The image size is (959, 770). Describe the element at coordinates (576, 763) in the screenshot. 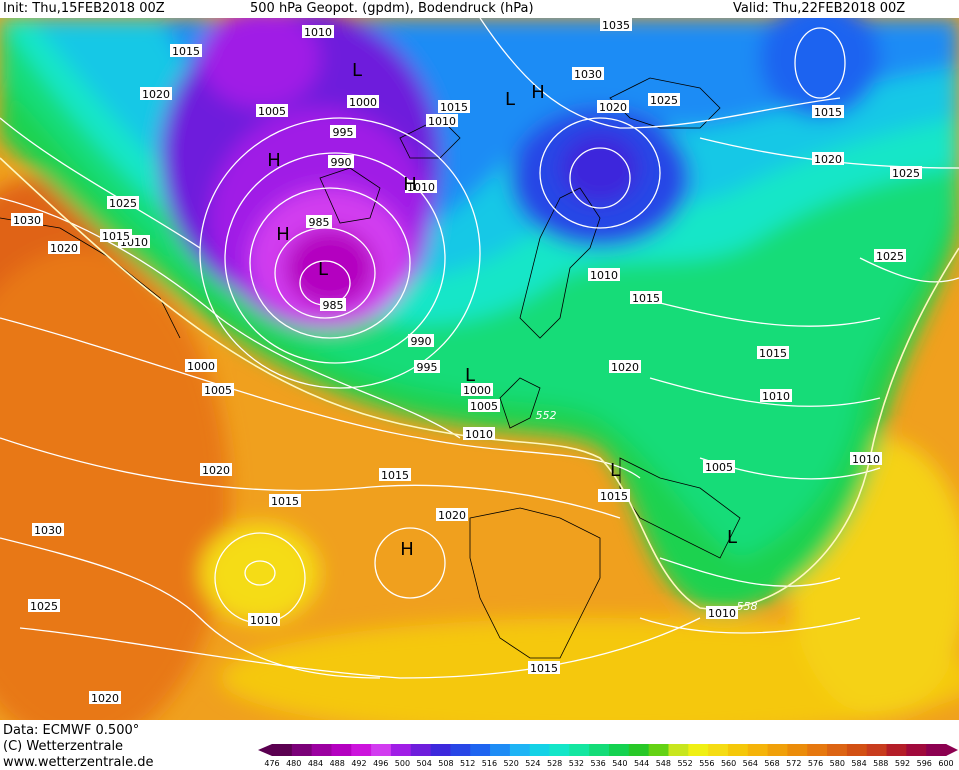

I see `colorbar-tick-label: 532` at that location.